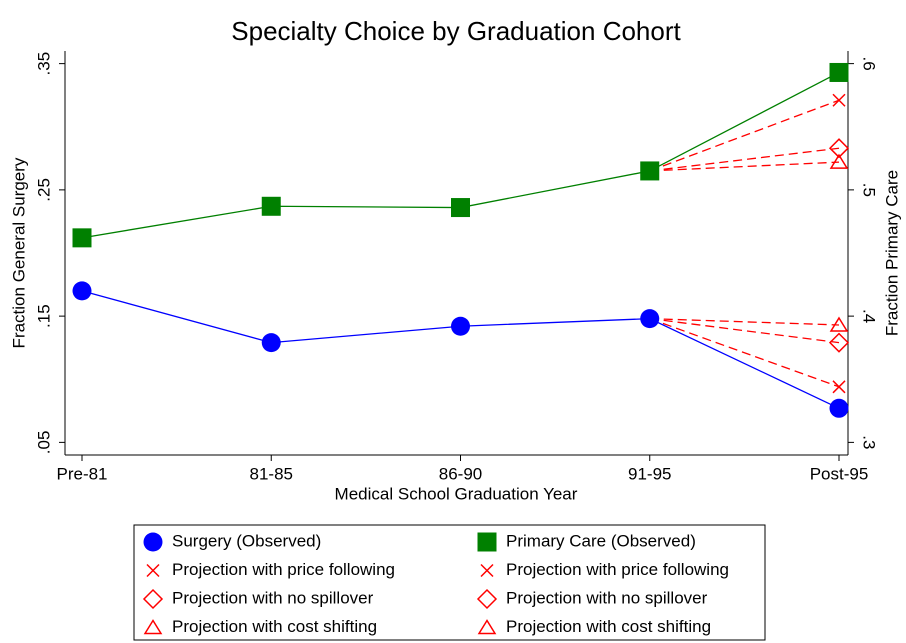  I want to click on y-tick-label: .15, so click(43, 316).